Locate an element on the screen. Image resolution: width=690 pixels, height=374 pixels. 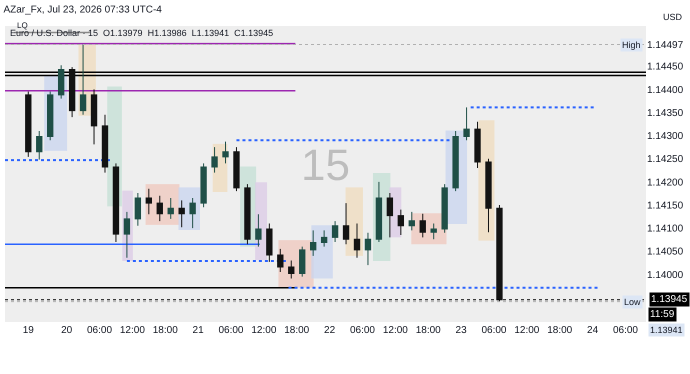
y-tick-label: 1.14150 is located at coordinates (665, 206).